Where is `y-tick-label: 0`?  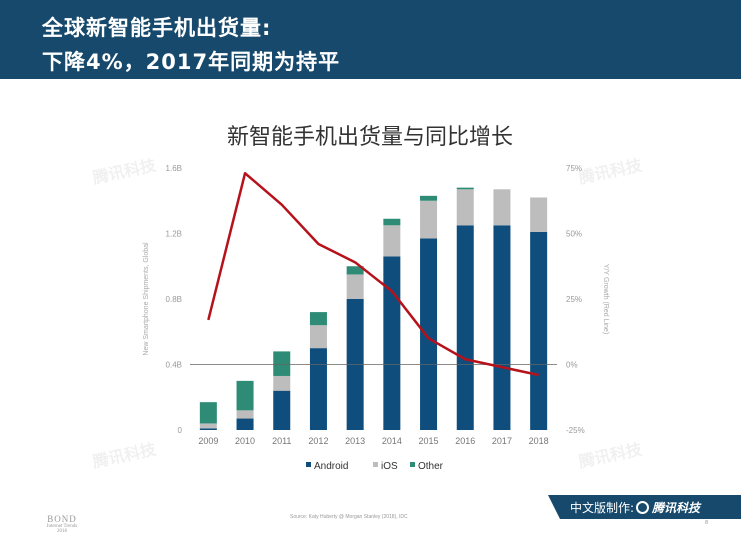 y-tick-label: 0 is located at coordinates (180, 430).